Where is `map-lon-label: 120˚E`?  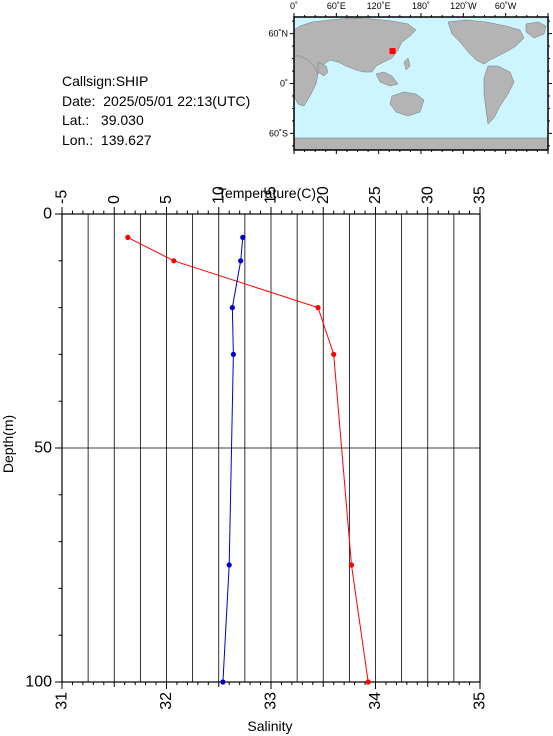
map-lon-label: 120˚E is located at coordinates (379, 6).